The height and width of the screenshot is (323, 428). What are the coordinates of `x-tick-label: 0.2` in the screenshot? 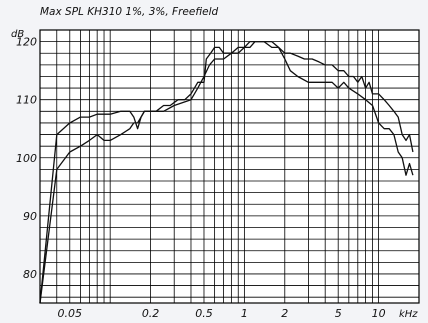 It's located at (151, 313).